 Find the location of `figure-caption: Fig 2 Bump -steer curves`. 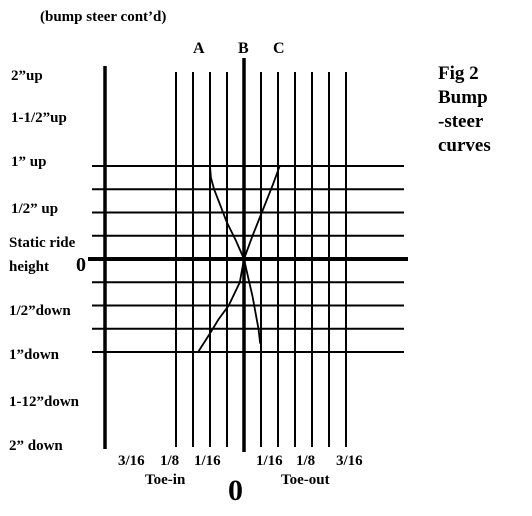

figure-caption: Fig 2 Bump -steer curves is located at coordinates (464, 110).